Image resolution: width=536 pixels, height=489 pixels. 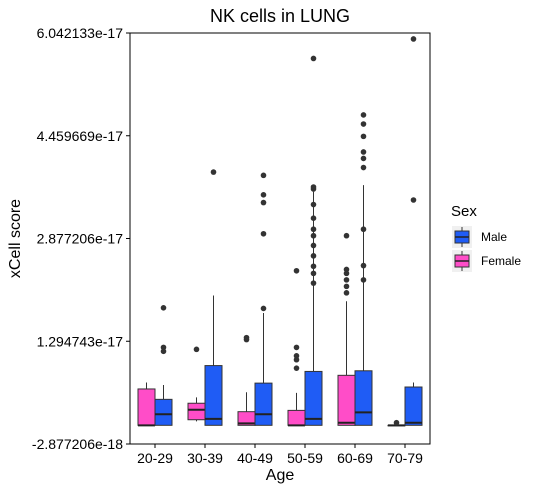 I want to click on legend-label: Male, so click(x=494, y=237).